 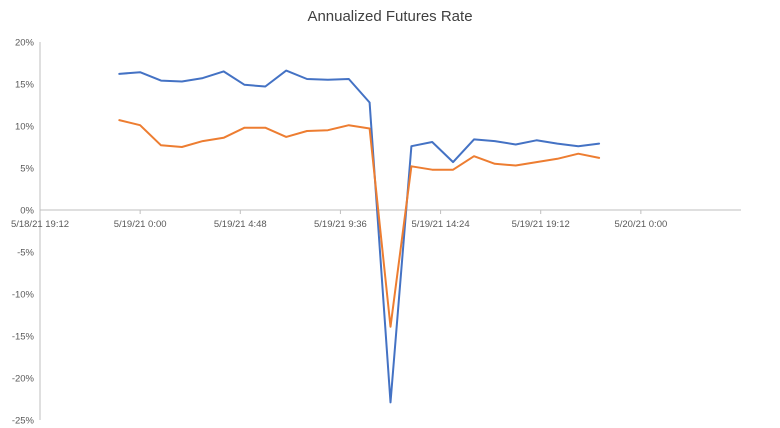 What do you see at coordinates (140, 224) in the screenshot?
I see `x-tick-label: 5/19/21 0:00` at bounding box center [140, 224].